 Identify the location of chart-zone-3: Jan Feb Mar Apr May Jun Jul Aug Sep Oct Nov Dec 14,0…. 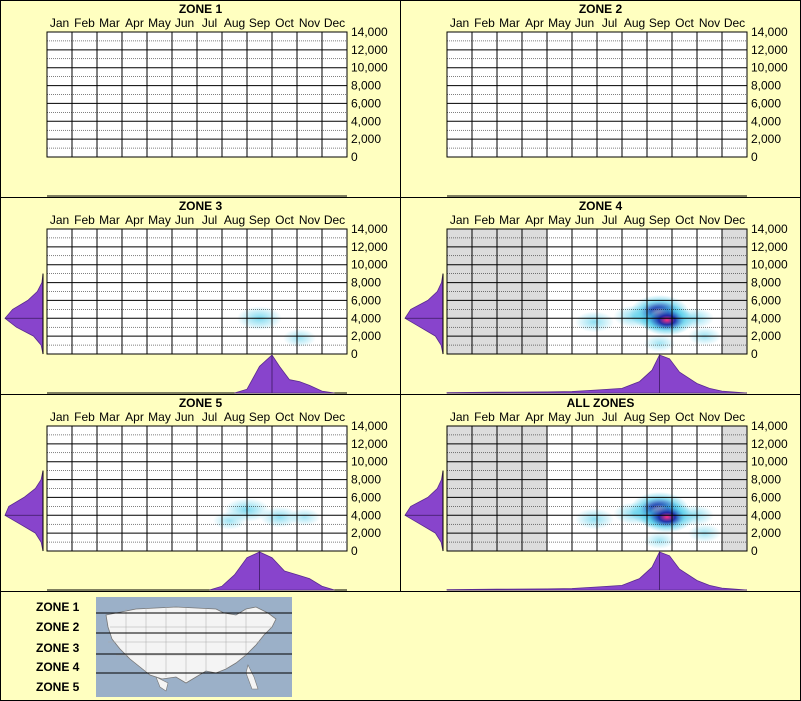
(196, 303).